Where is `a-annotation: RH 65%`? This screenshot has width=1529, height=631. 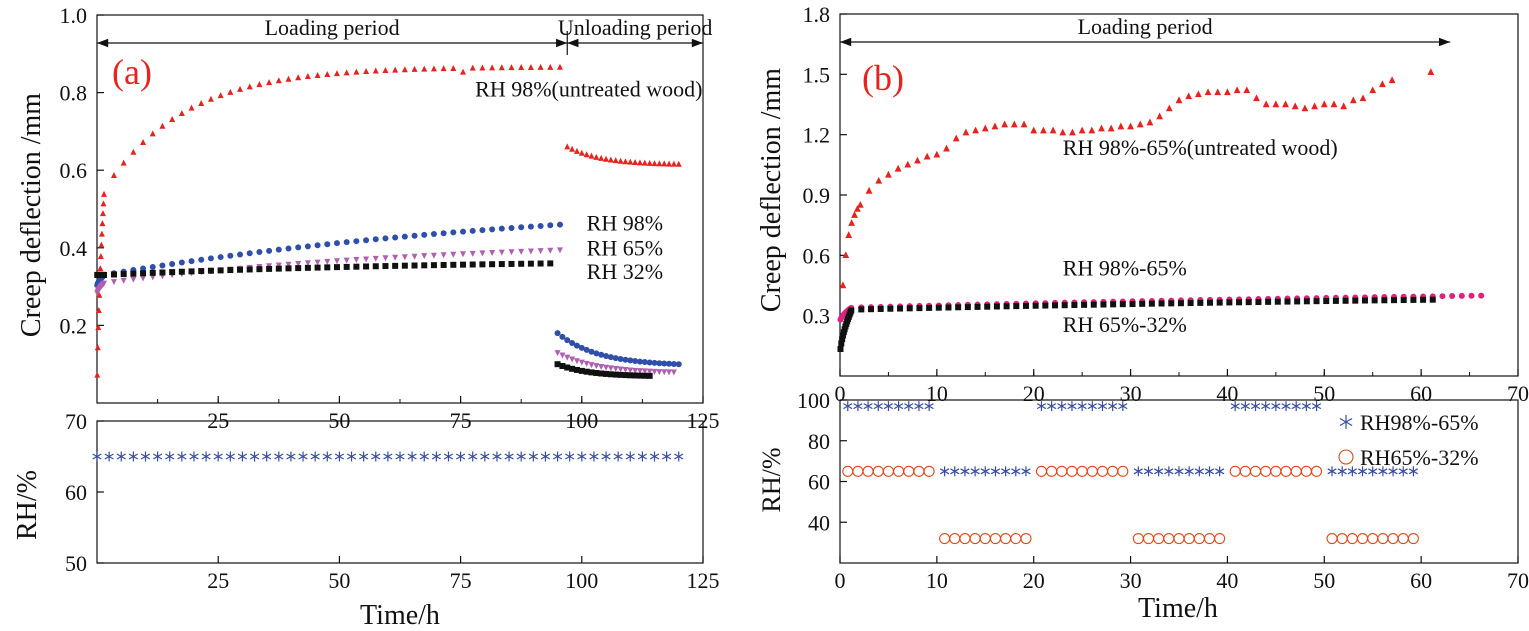
a-annotation: RH 65% is located at coordinates (625, 248).